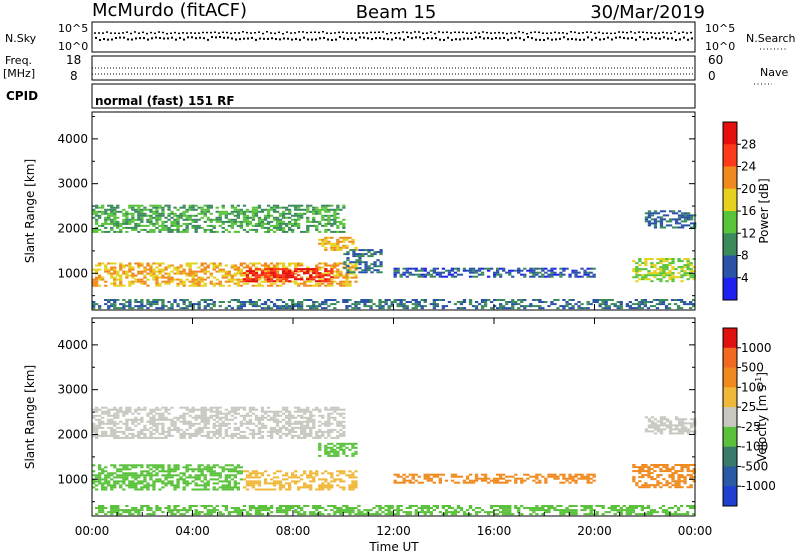  Describe the element at coordinates (436, 37) in the screenshot. I see `nsky-point` at that location.